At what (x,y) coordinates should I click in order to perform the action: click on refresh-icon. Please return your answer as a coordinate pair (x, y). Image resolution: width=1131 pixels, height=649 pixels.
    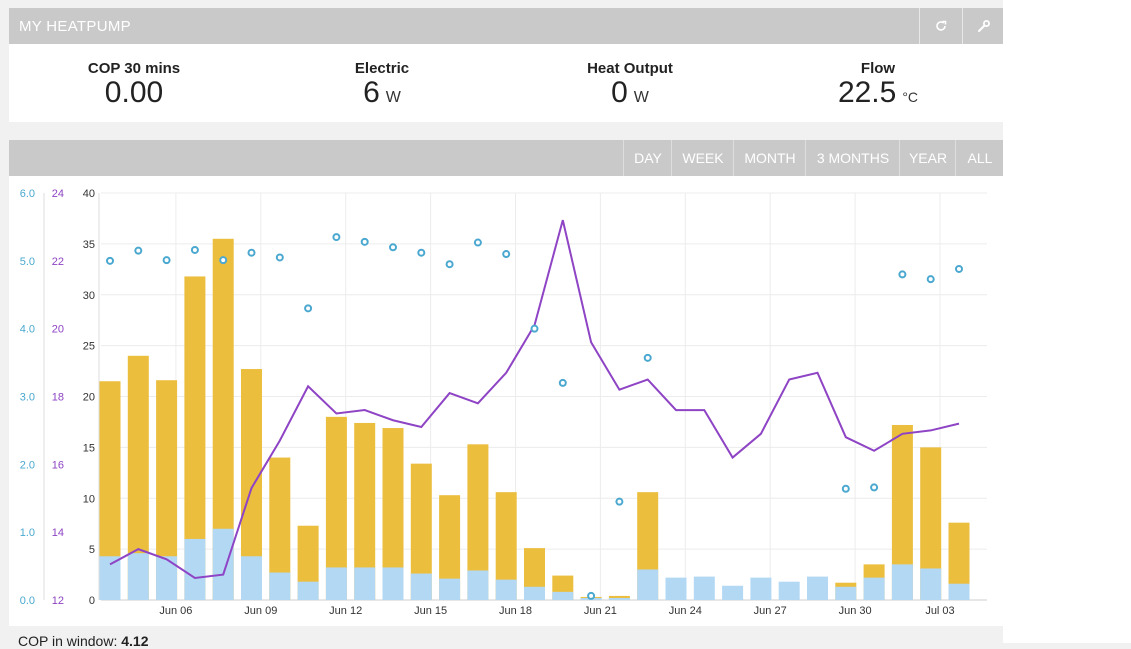
    Looking at the image, I should click on (941, 26).